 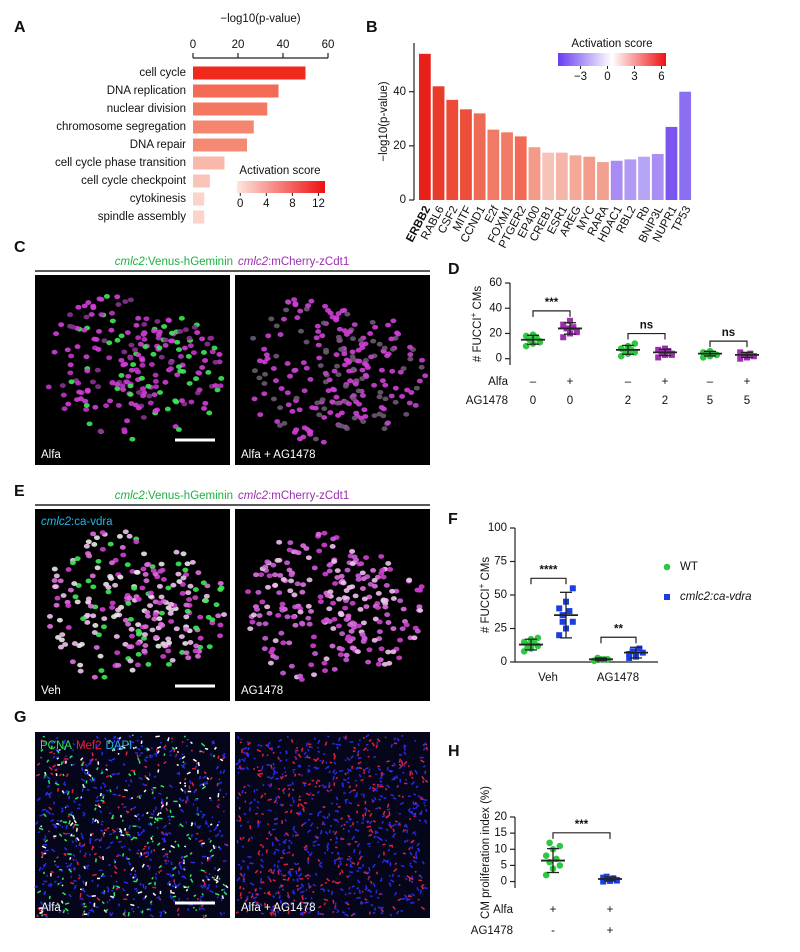 I want to click on row-value: +, so click(x=610, y=931).